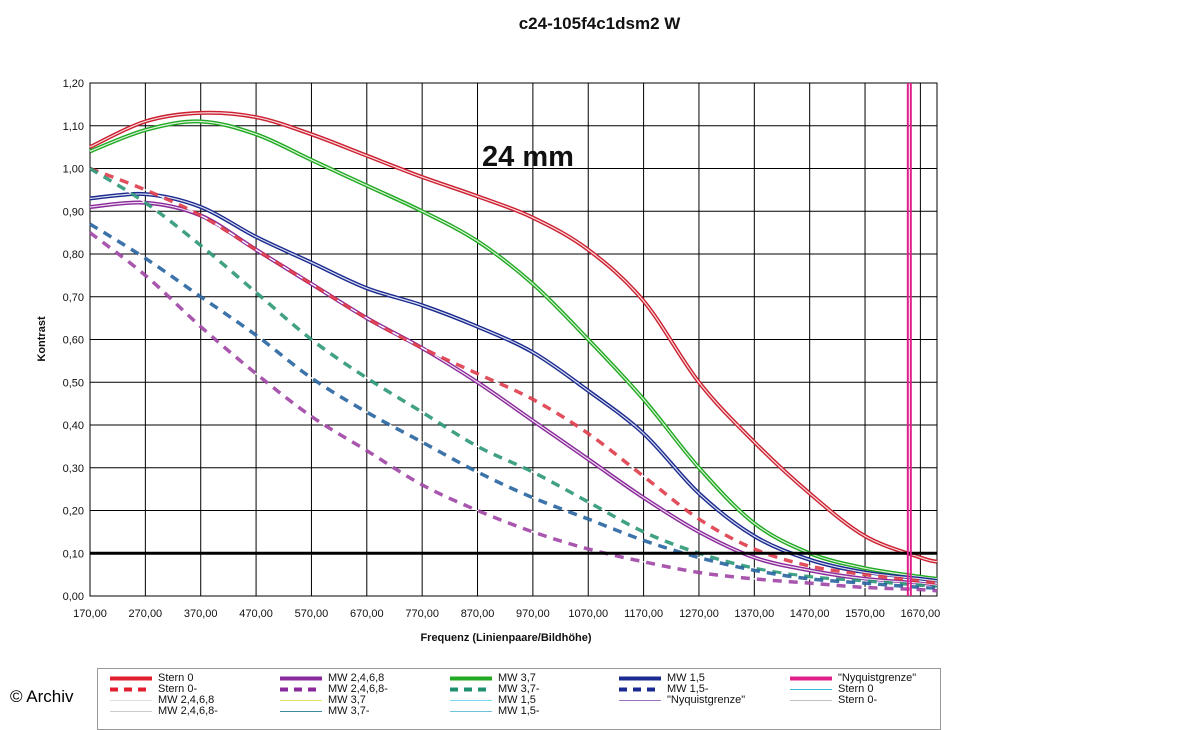  Describe the element at coordinates (73, 597) in the screenshot. I see `y-tick-label: 0,00` at that location.